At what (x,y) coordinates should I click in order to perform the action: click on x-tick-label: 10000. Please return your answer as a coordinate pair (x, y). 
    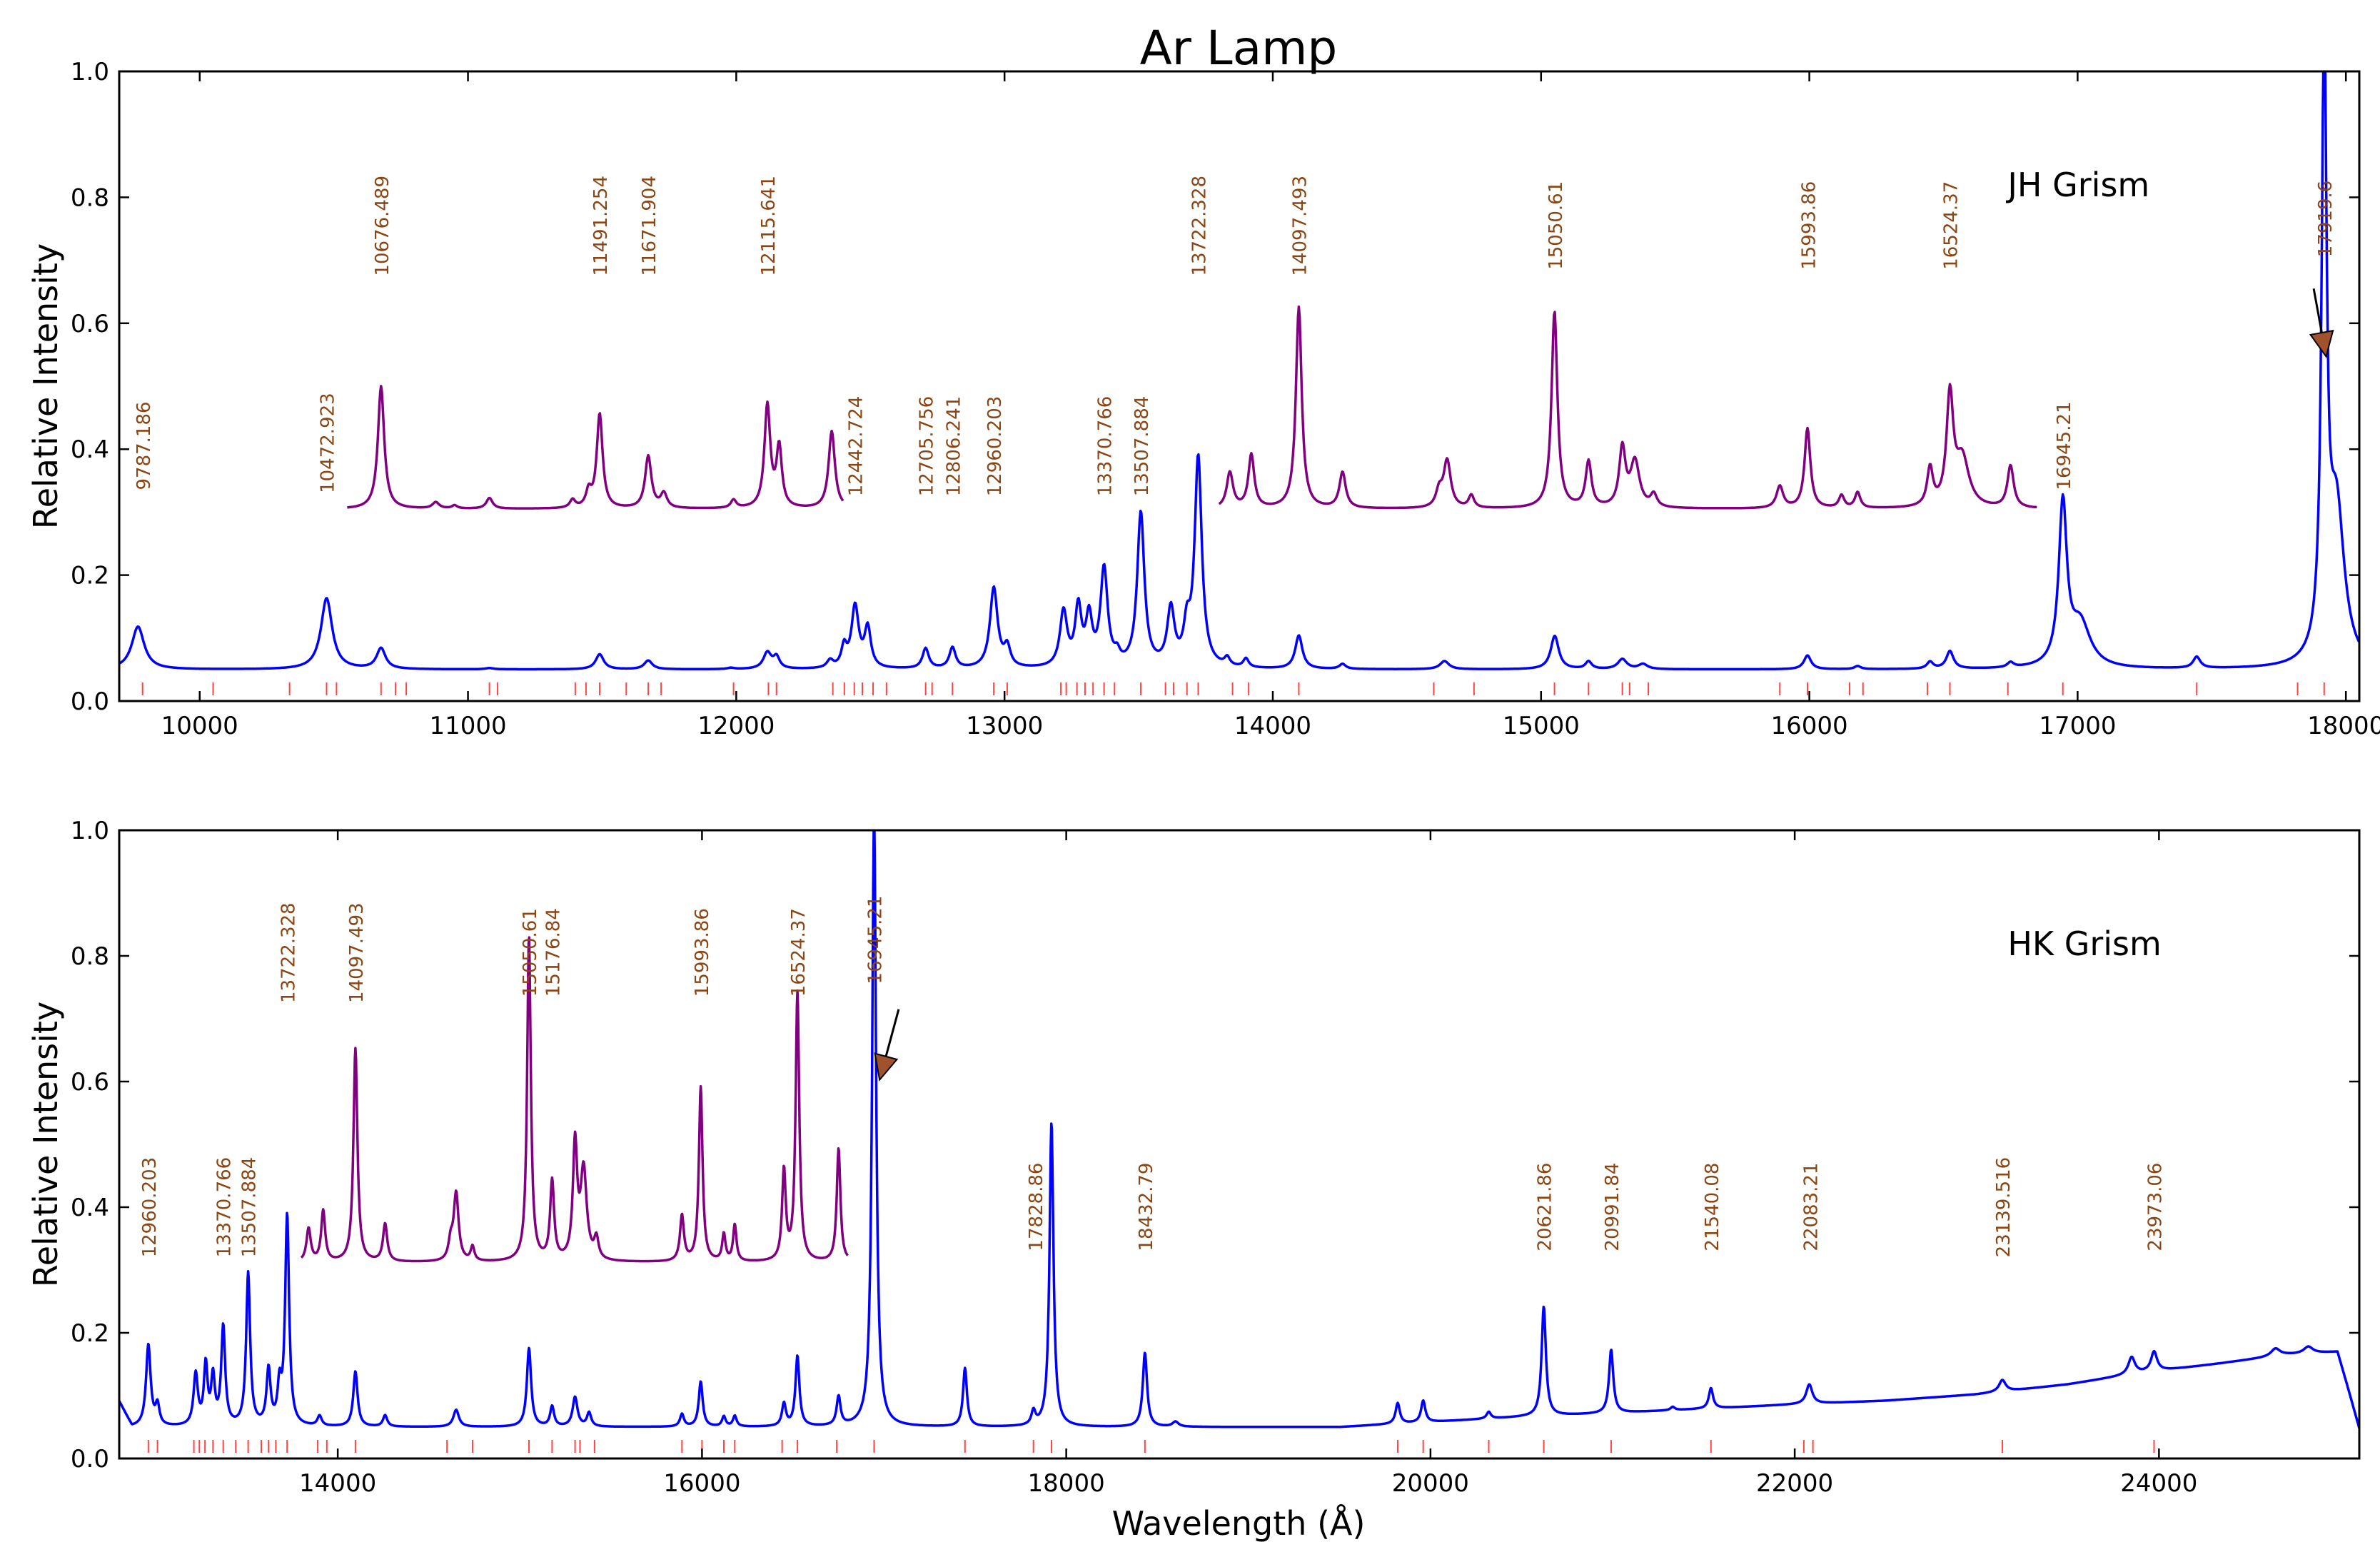
    Looking at the image, I should click on (199, 726).